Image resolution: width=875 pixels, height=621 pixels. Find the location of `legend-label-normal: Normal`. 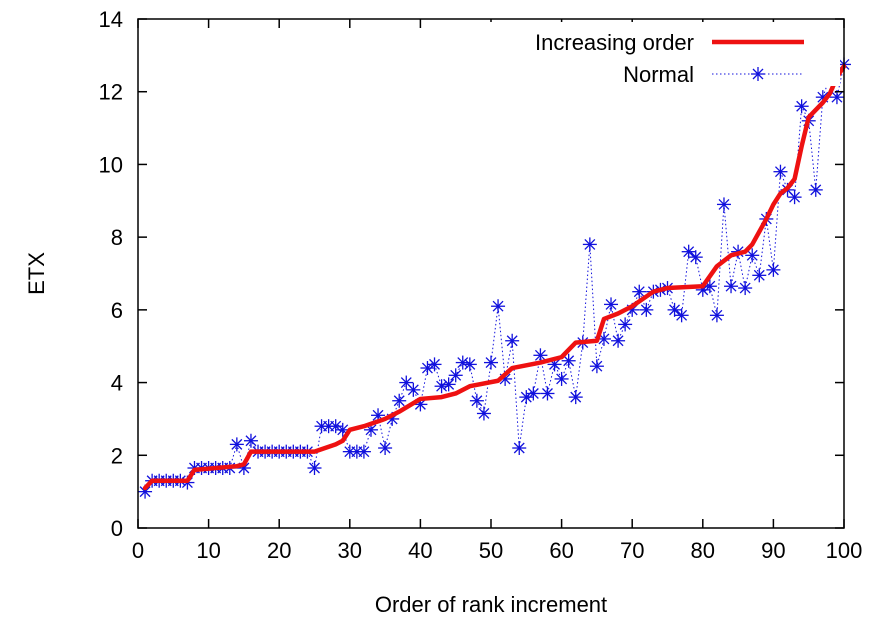

legend-label-normal: Normal is located at coordinates (658, 74).